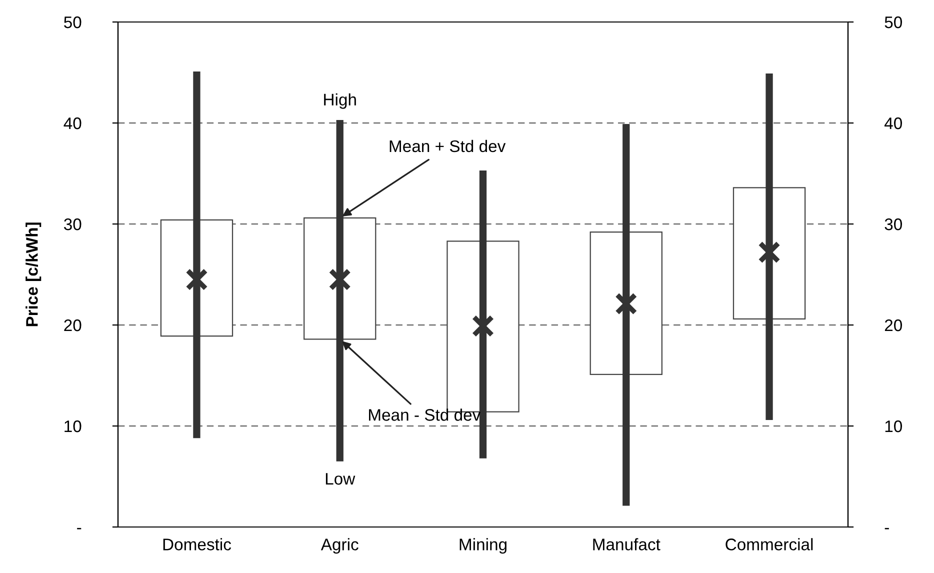  Describe the element at coordinates (886, 529) in the screenshot. I see `y2-tick-label: -` at that location.